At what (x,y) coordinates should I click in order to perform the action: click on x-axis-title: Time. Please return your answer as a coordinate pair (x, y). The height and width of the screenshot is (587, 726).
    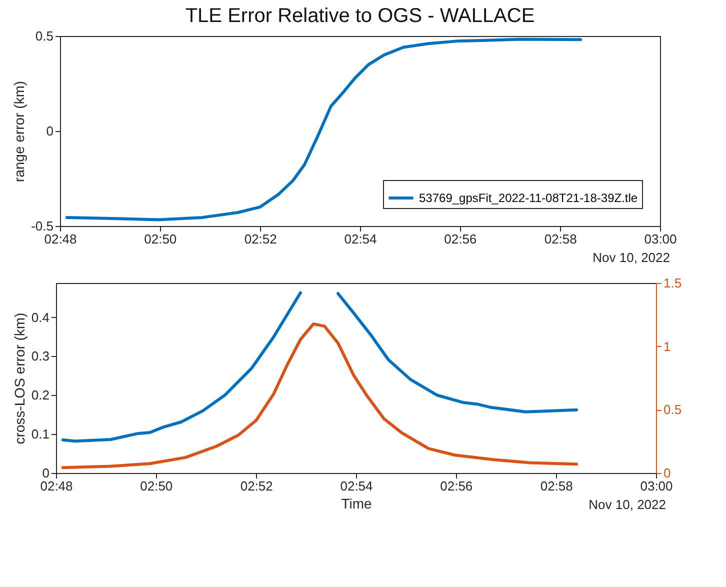
    Looking at the image, I should click on (356, 504).